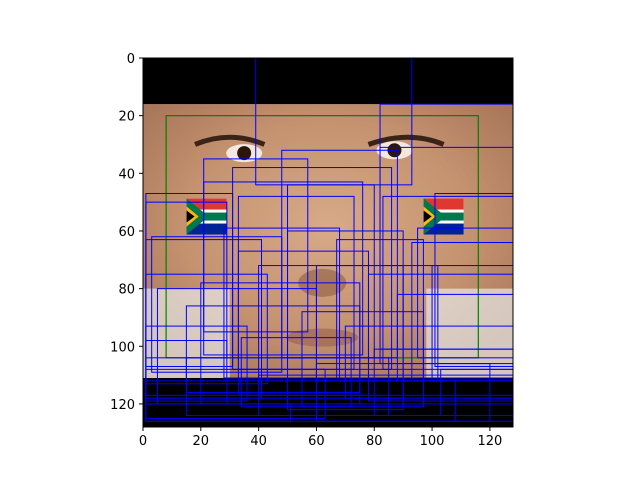  I want to click on x-tick-label: 60, so click(316, 441).